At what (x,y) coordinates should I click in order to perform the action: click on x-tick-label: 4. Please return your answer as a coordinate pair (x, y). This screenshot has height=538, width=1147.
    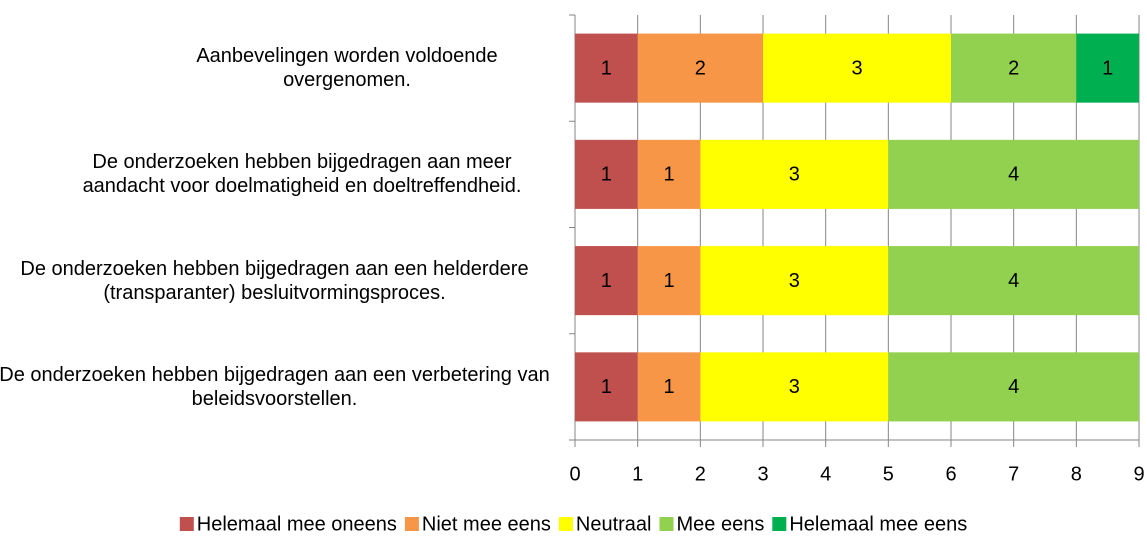
    Looking at the image, I should click on (825, 474).